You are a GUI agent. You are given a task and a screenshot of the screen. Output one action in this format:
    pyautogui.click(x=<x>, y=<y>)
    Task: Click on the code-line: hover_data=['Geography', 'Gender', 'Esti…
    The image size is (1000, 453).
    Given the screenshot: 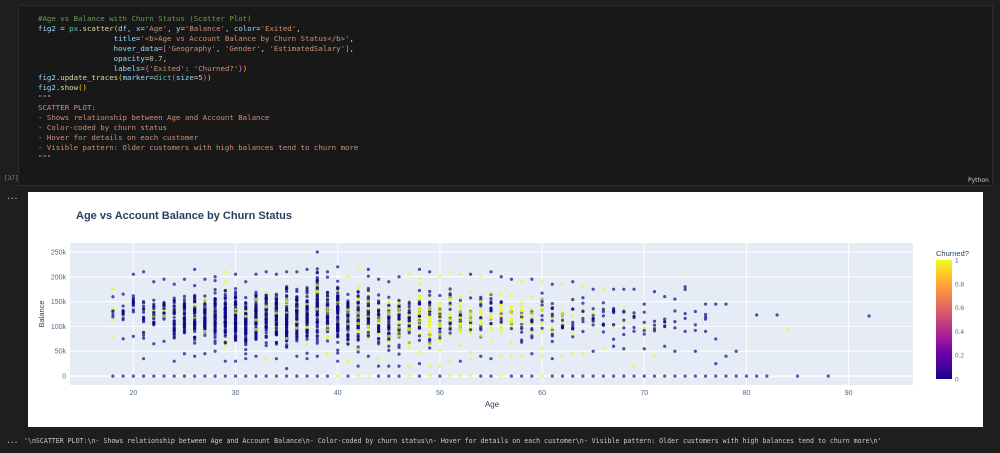 What is the action you would take?
    pyautogui.click(x=198, y=49)
    